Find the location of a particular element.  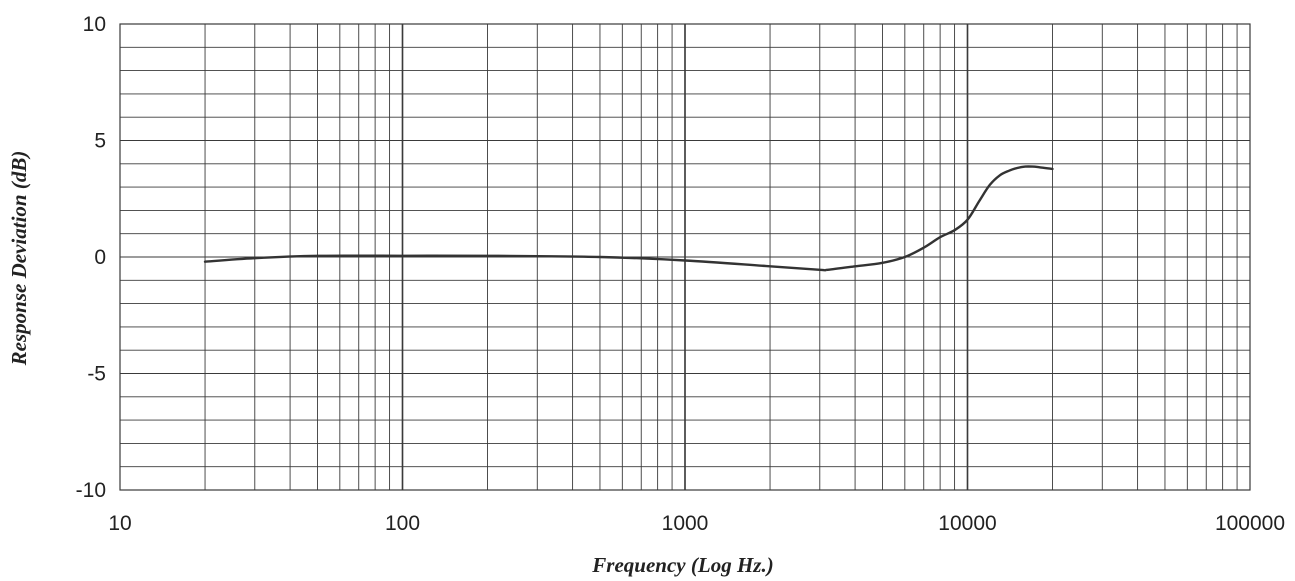

x-tick-labels: 10 100 1000 10000 100000 is located at coordinates (696, 523).